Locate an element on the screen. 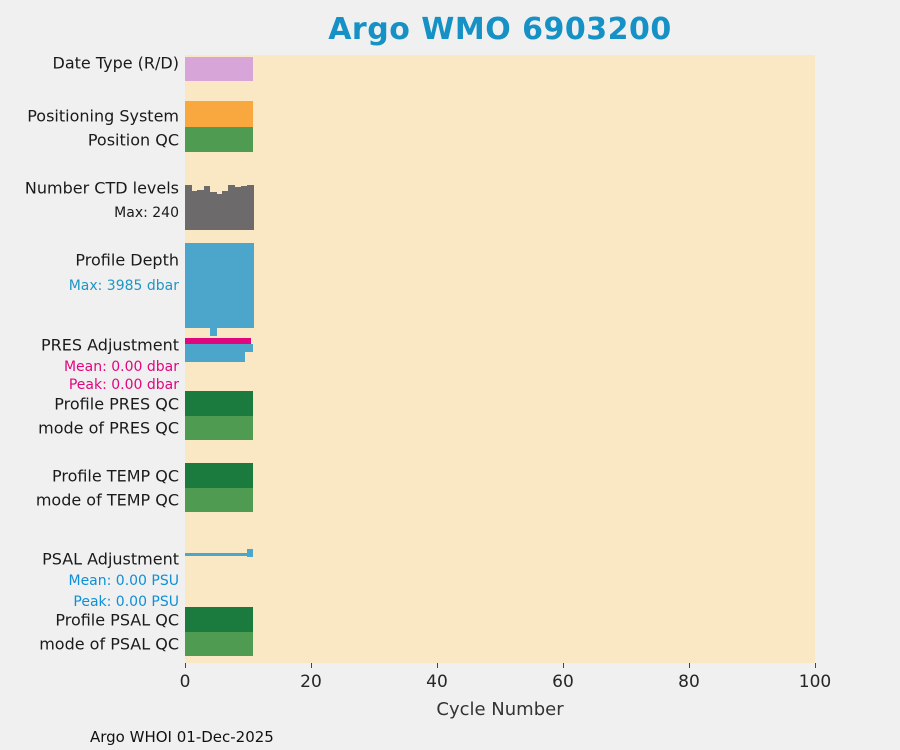 The image size is (900, 750). row-label: Max: 240 is located at coordinates (146, 213).